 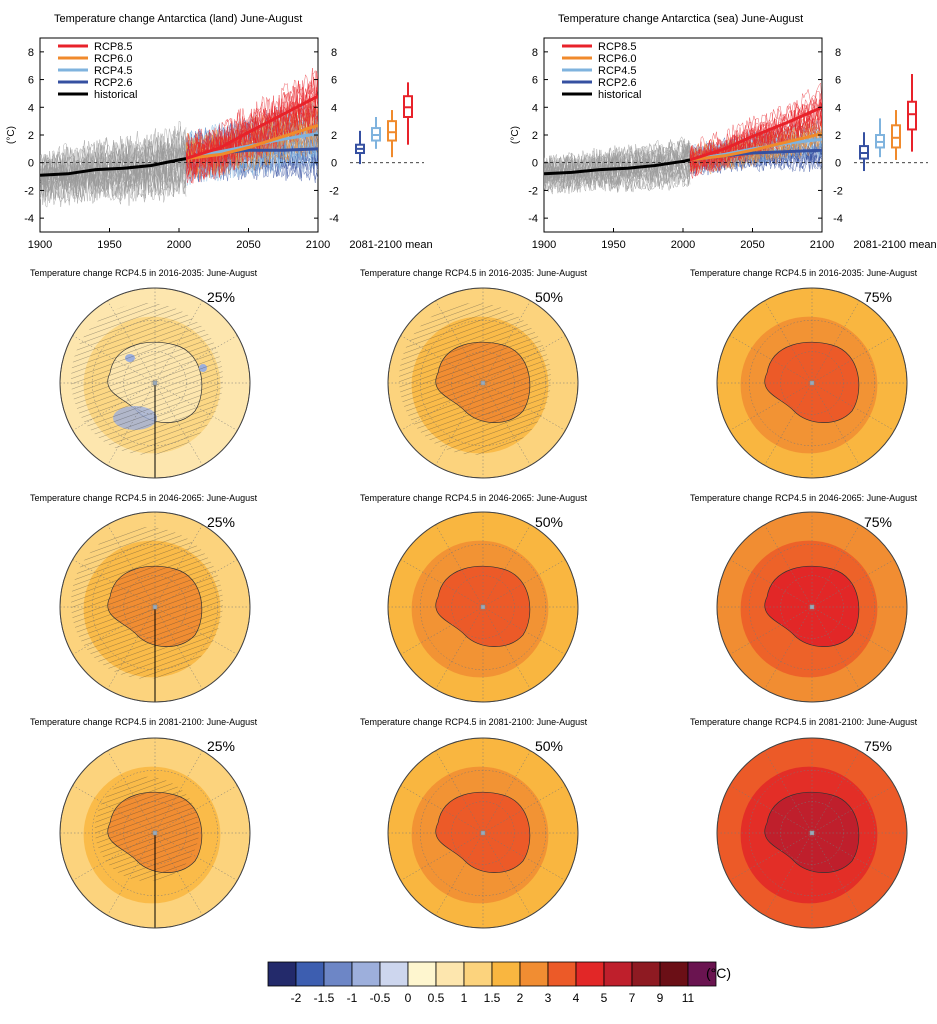 What do you see at coordinates (894, 245) in the screenshot?
I see `boxplot-label: 2081-2100 mean` at bounding box center [894, 245].